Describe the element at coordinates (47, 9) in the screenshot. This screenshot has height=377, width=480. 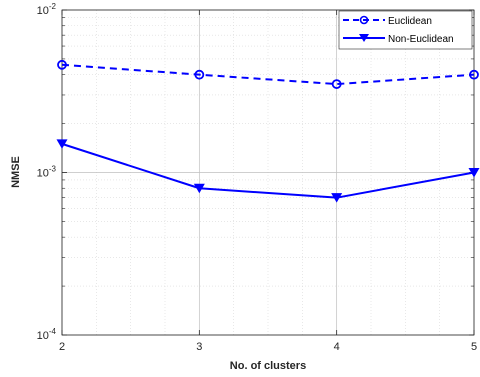
I see `y-tick-label: 10⁻²` at that location.